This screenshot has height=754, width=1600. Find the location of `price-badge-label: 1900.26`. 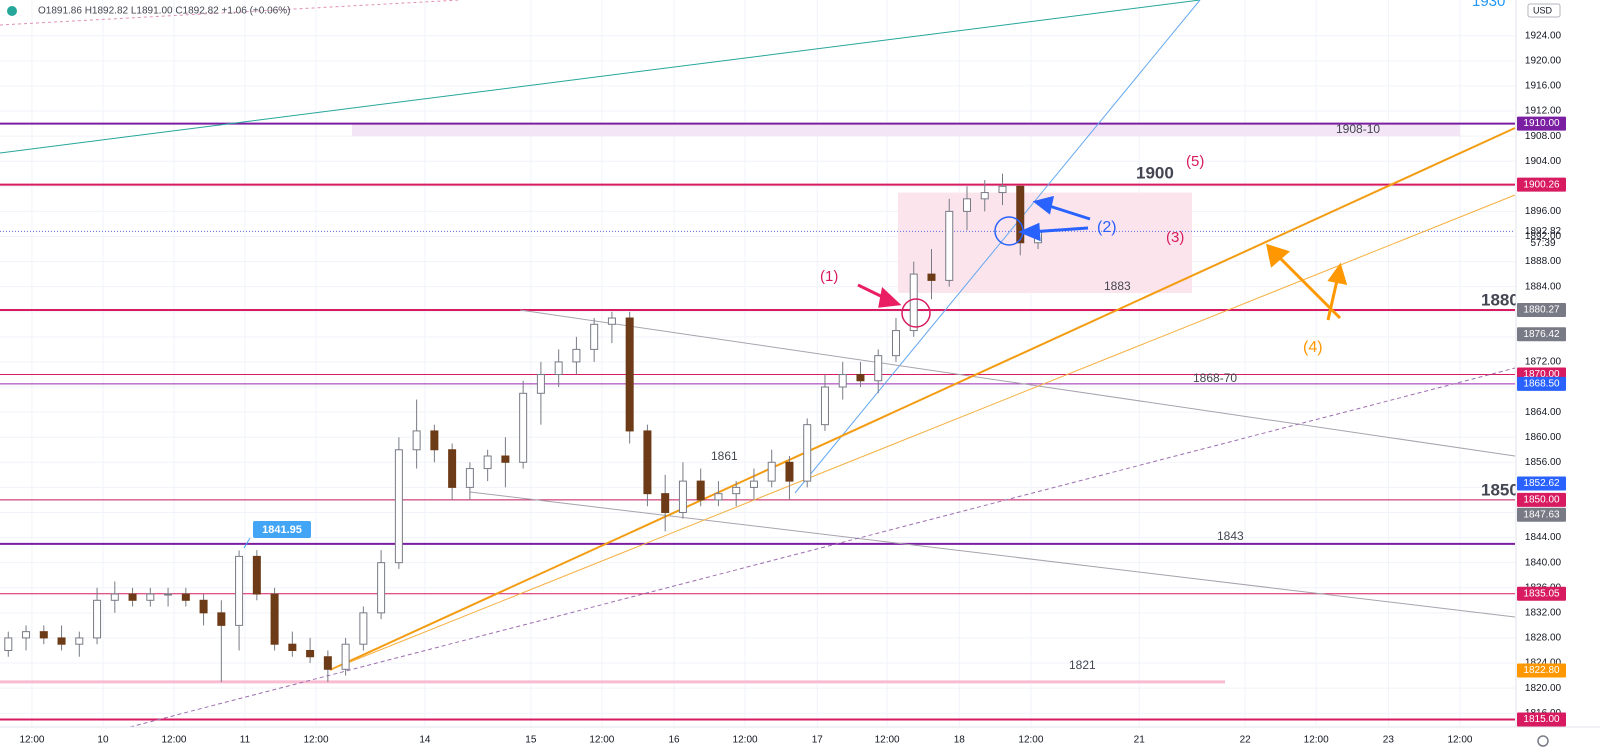

price-badge-label: 1900.26 is located at coordinates (1541, 184).